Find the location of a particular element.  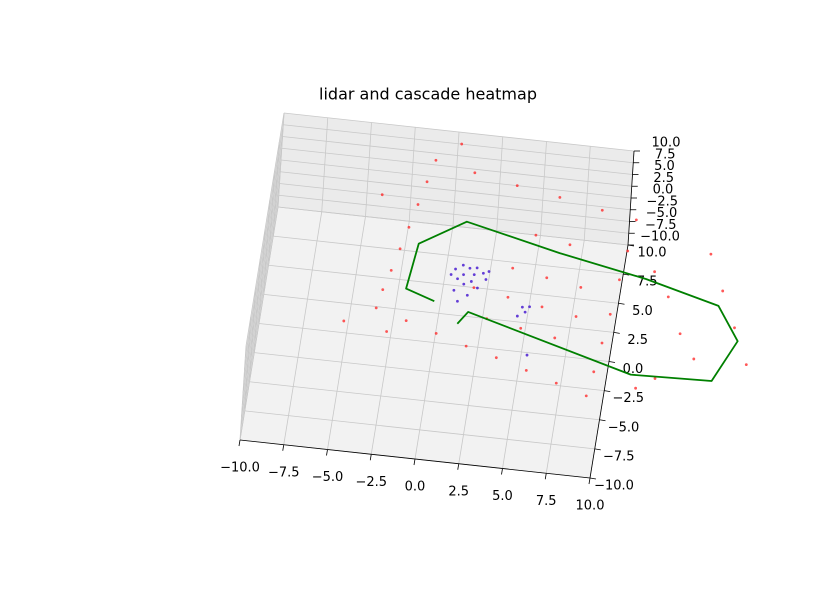

z-axis is located at coordinates (631, 198).